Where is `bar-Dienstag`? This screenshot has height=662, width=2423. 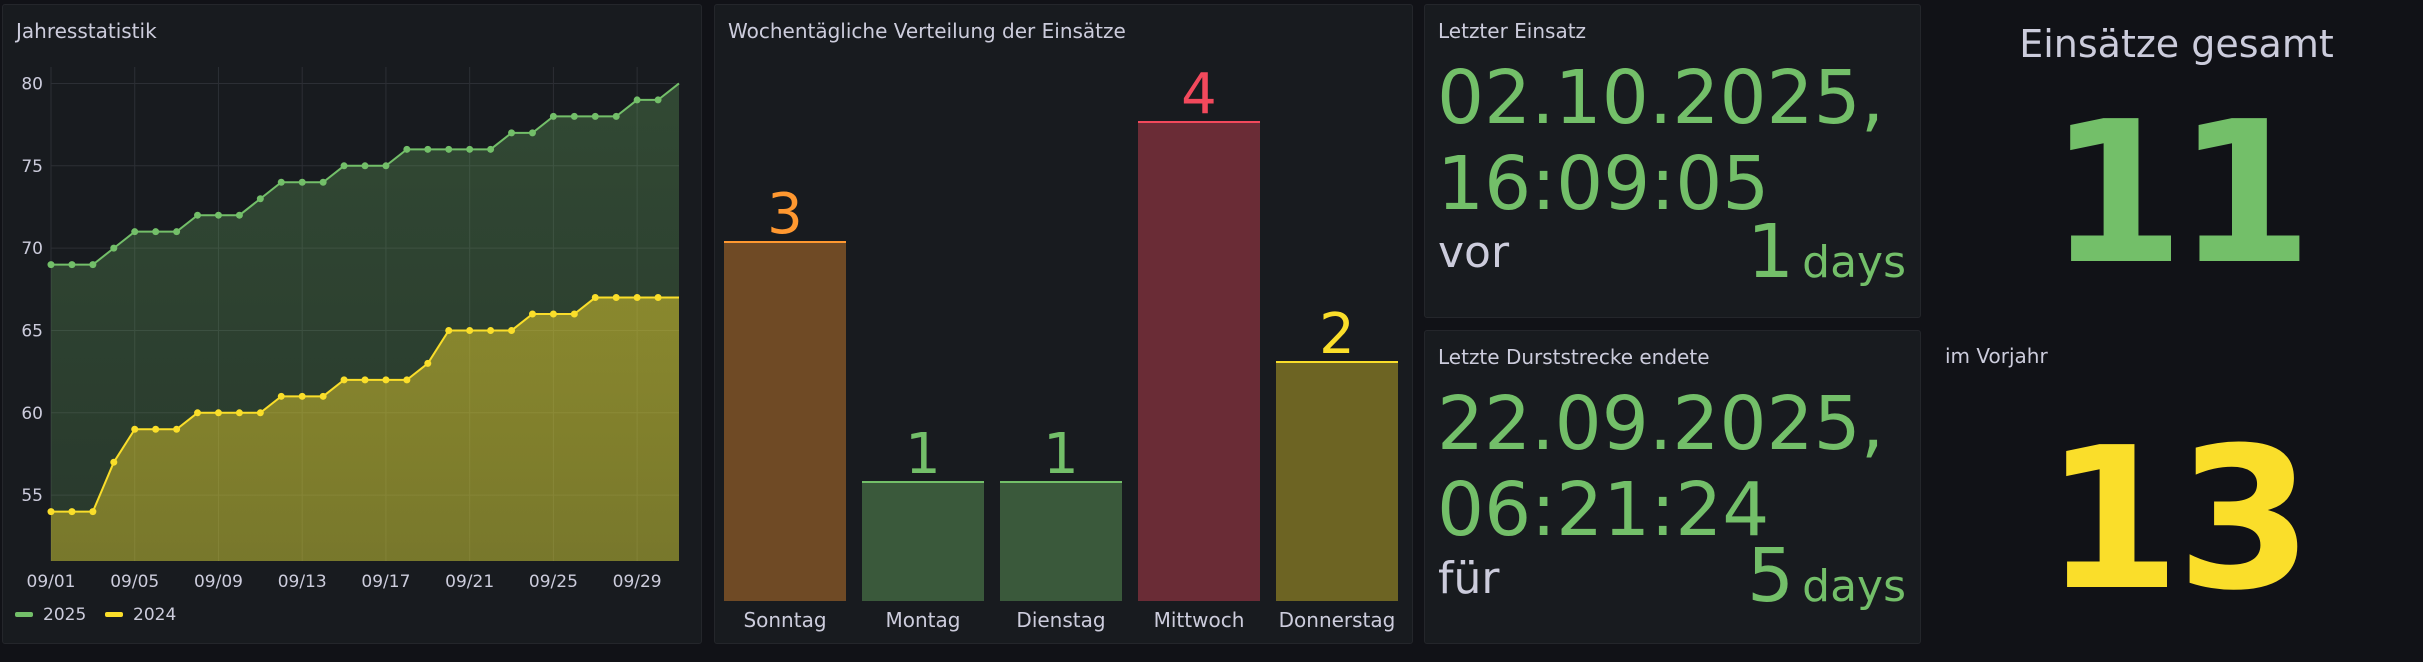 bar-Dienstag is located at coordinates (1061, 541).